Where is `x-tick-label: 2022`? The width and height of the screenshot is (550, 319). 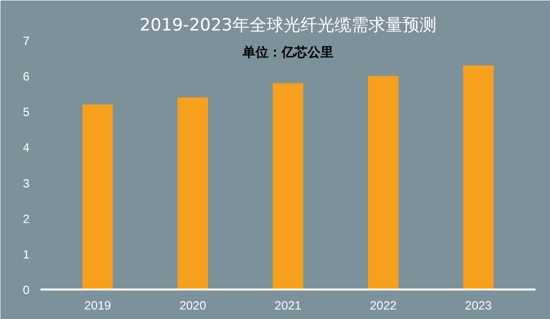 x-tick-label: 2022 is located at coordinates (383, 305).